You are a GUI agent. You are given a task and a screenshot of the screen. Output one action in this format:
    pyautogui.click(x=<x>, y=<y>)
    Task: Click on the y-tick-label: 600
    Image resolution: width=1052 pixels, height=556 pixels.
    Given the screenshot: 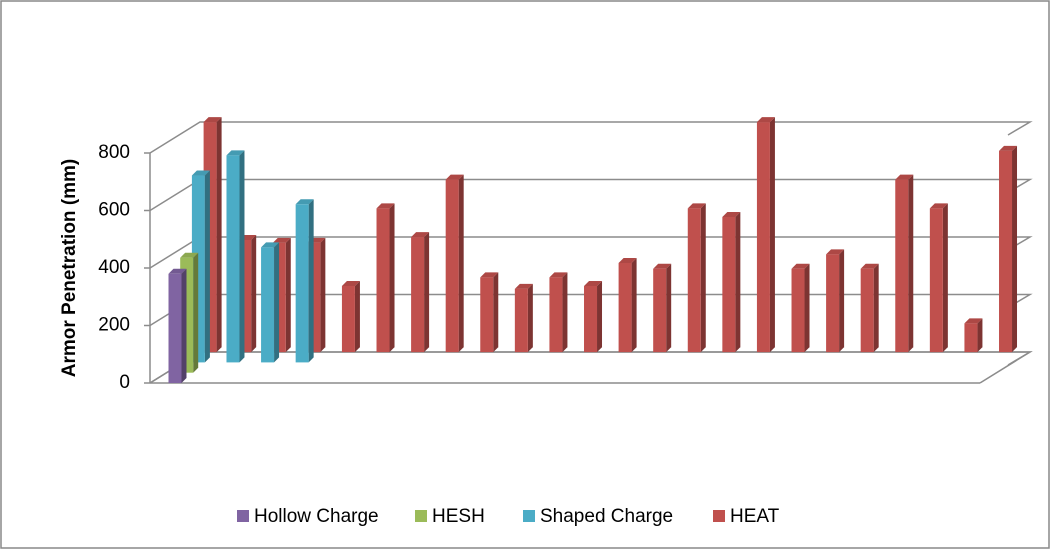 What is the action you would take?
    pyautogui.click(x=114, y=210)
    